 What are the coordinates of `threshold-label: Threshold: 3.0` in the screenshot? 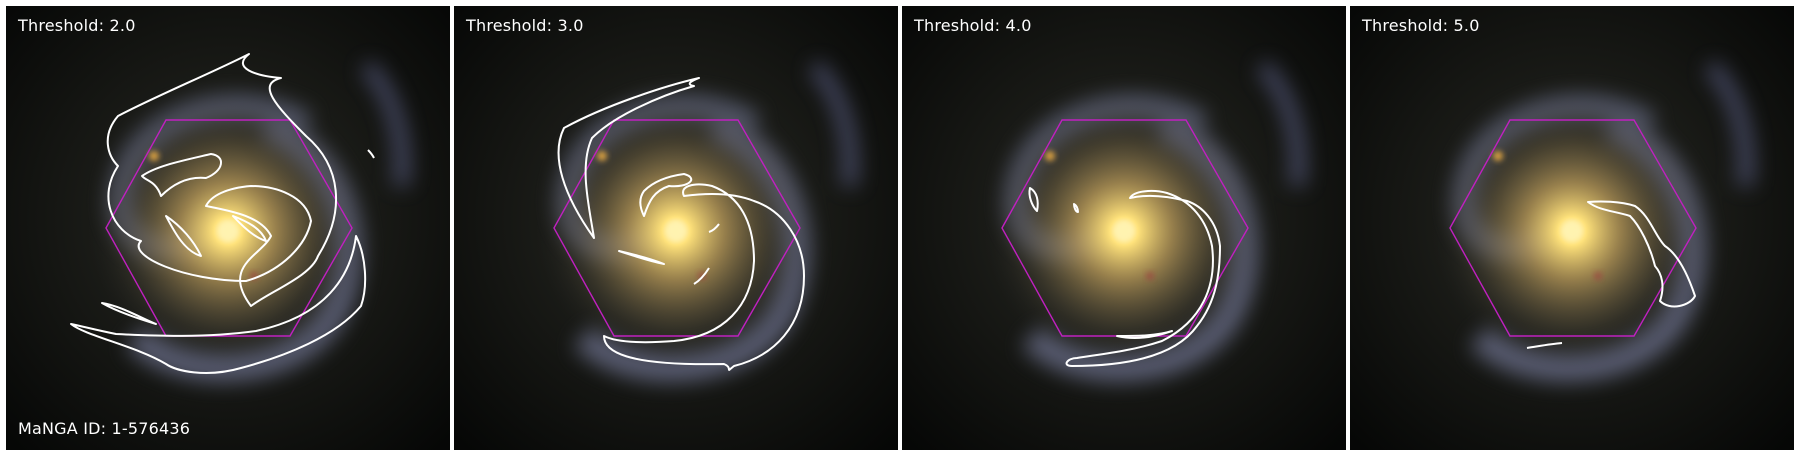 It's located at (525, 25).